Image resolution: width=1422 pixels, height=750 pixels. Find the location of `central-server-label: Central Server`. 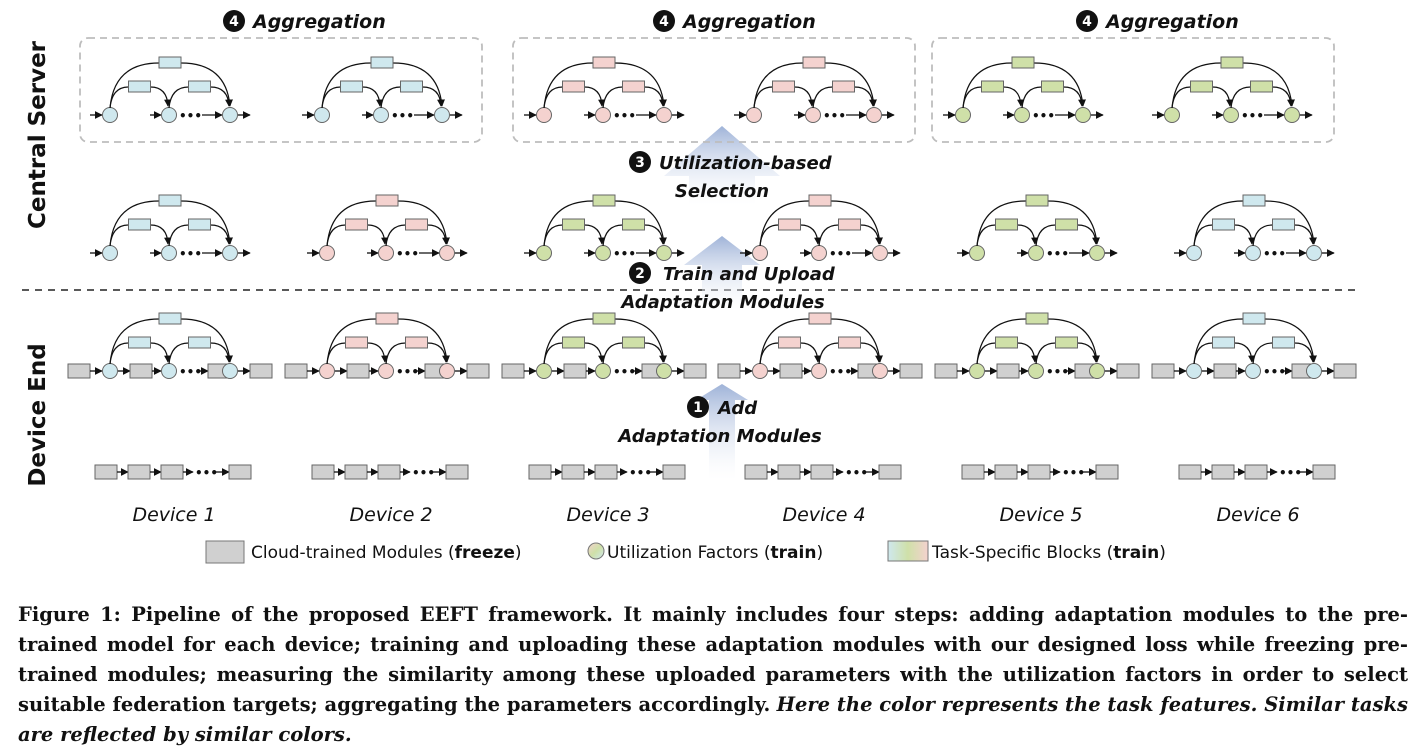

central-server-label: Central Server is located at coordinates (38, 134).